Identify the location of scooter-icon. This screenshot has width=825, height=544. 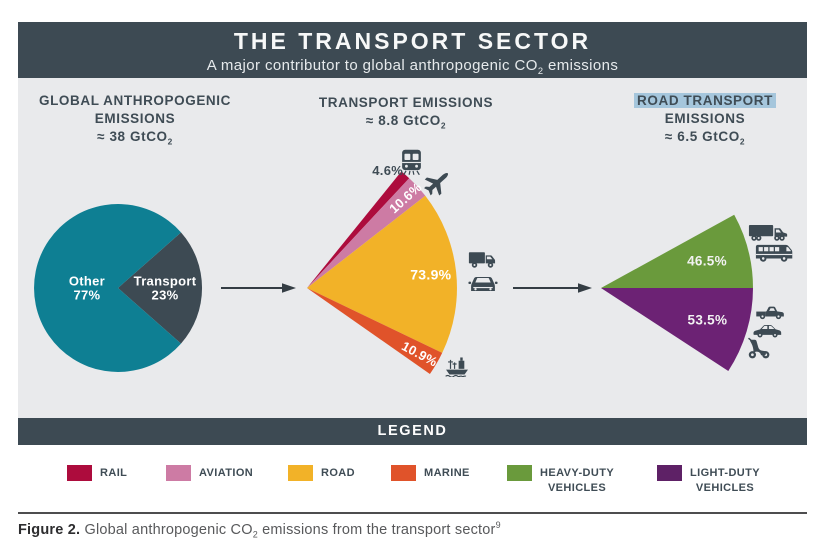
(759, 348).